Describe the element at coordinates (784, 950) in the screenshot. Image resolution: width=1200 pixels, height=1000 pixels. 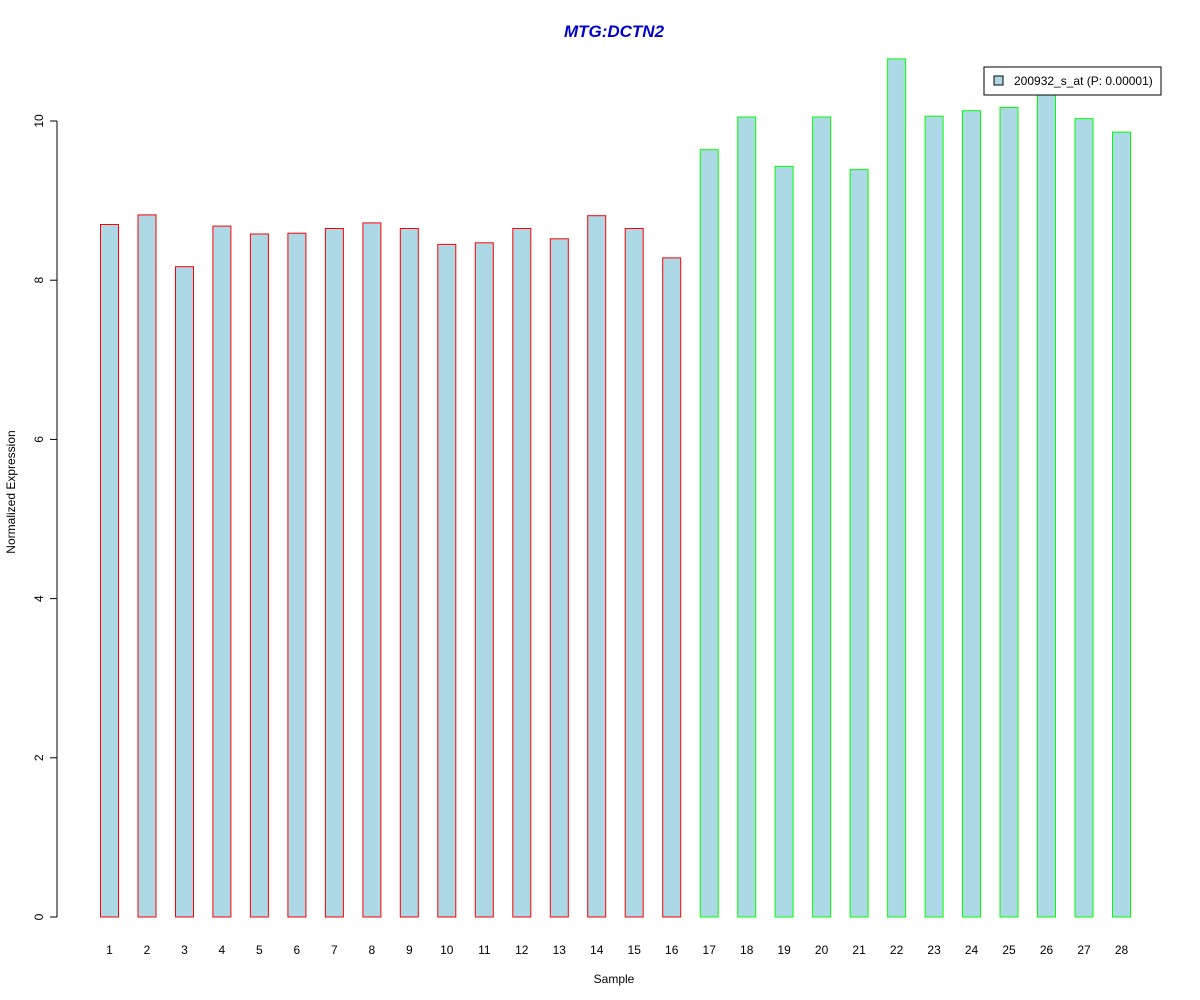
I see `x-tick-label: 19` at that location.